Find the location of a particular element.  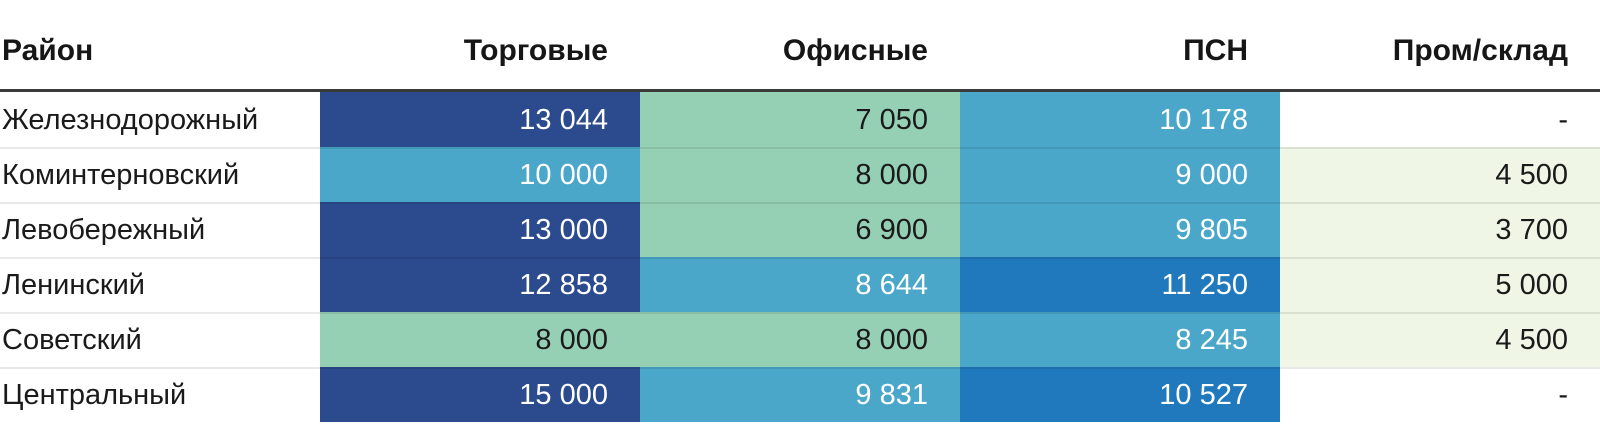

cell-office: 8 644 is located at coordinates (800, 284).